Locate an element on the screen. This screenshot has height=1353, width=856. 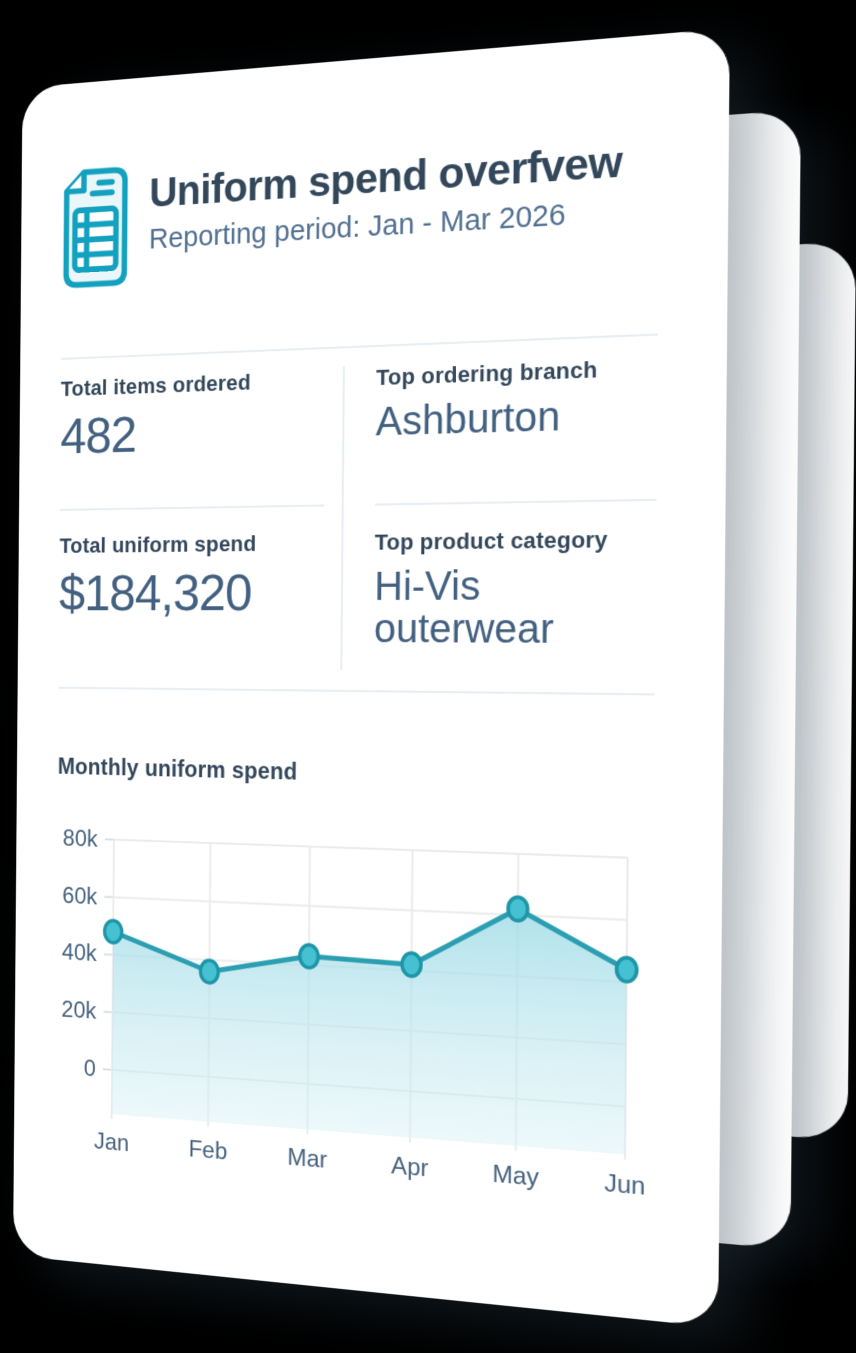
stats-row-divider-left is located at coordinates (192, 507).